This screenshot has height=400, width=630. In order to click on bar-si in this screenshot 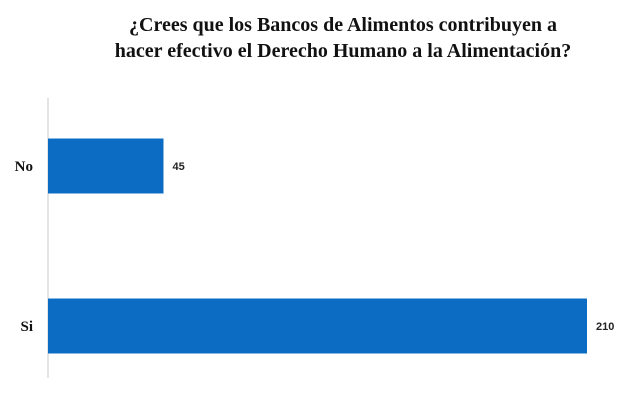, I will do `click(317, 326)`.